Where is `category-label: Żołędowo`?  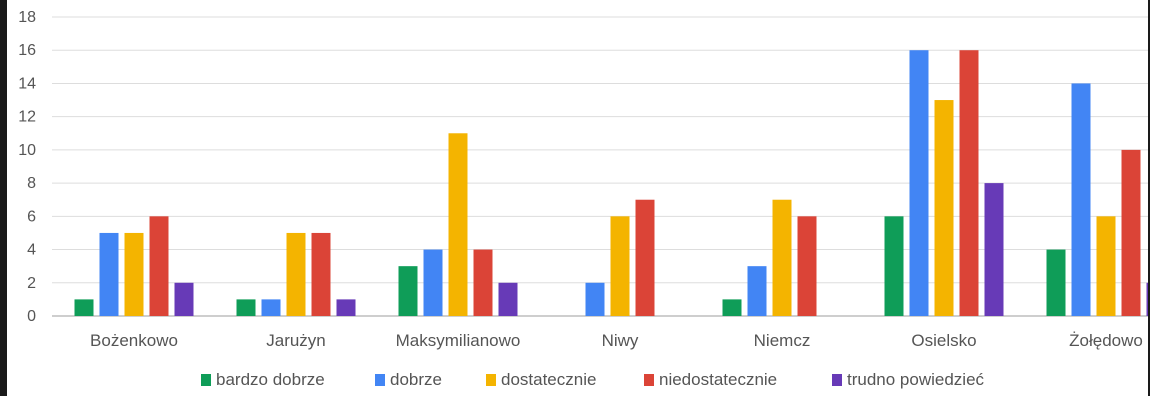
category-label: Żołędowo is located at coordinates (1106, 340).